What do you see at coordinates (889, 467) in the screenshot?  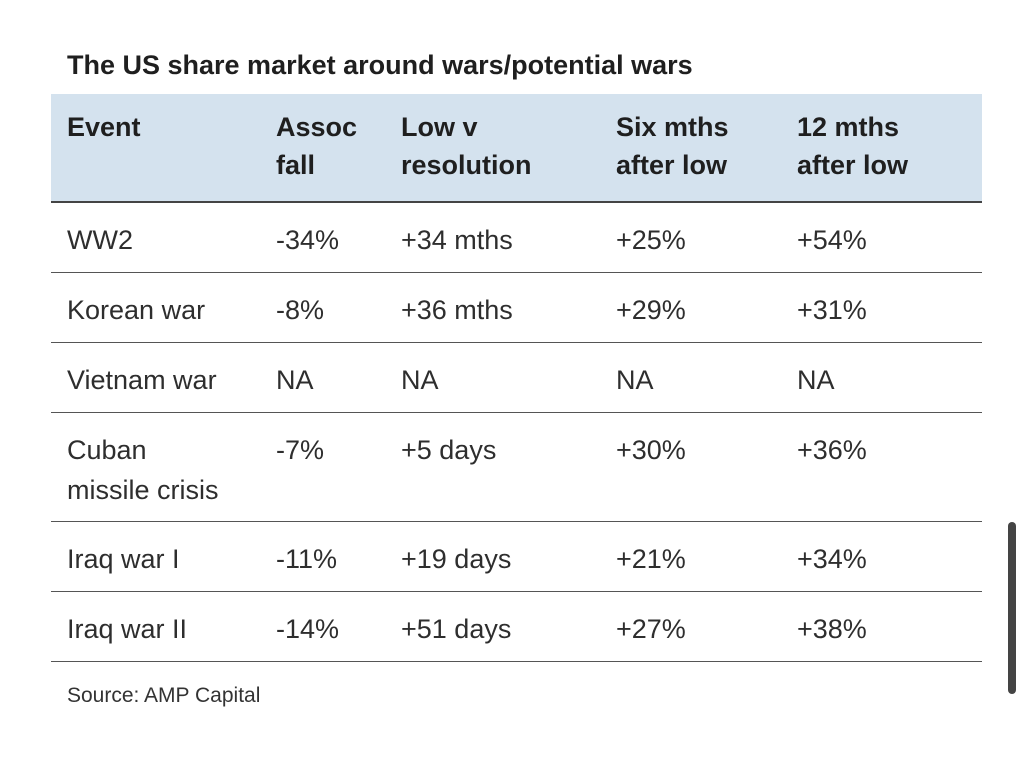 I see `cell-12-mths: +36%` at bounding box center [889, 467].